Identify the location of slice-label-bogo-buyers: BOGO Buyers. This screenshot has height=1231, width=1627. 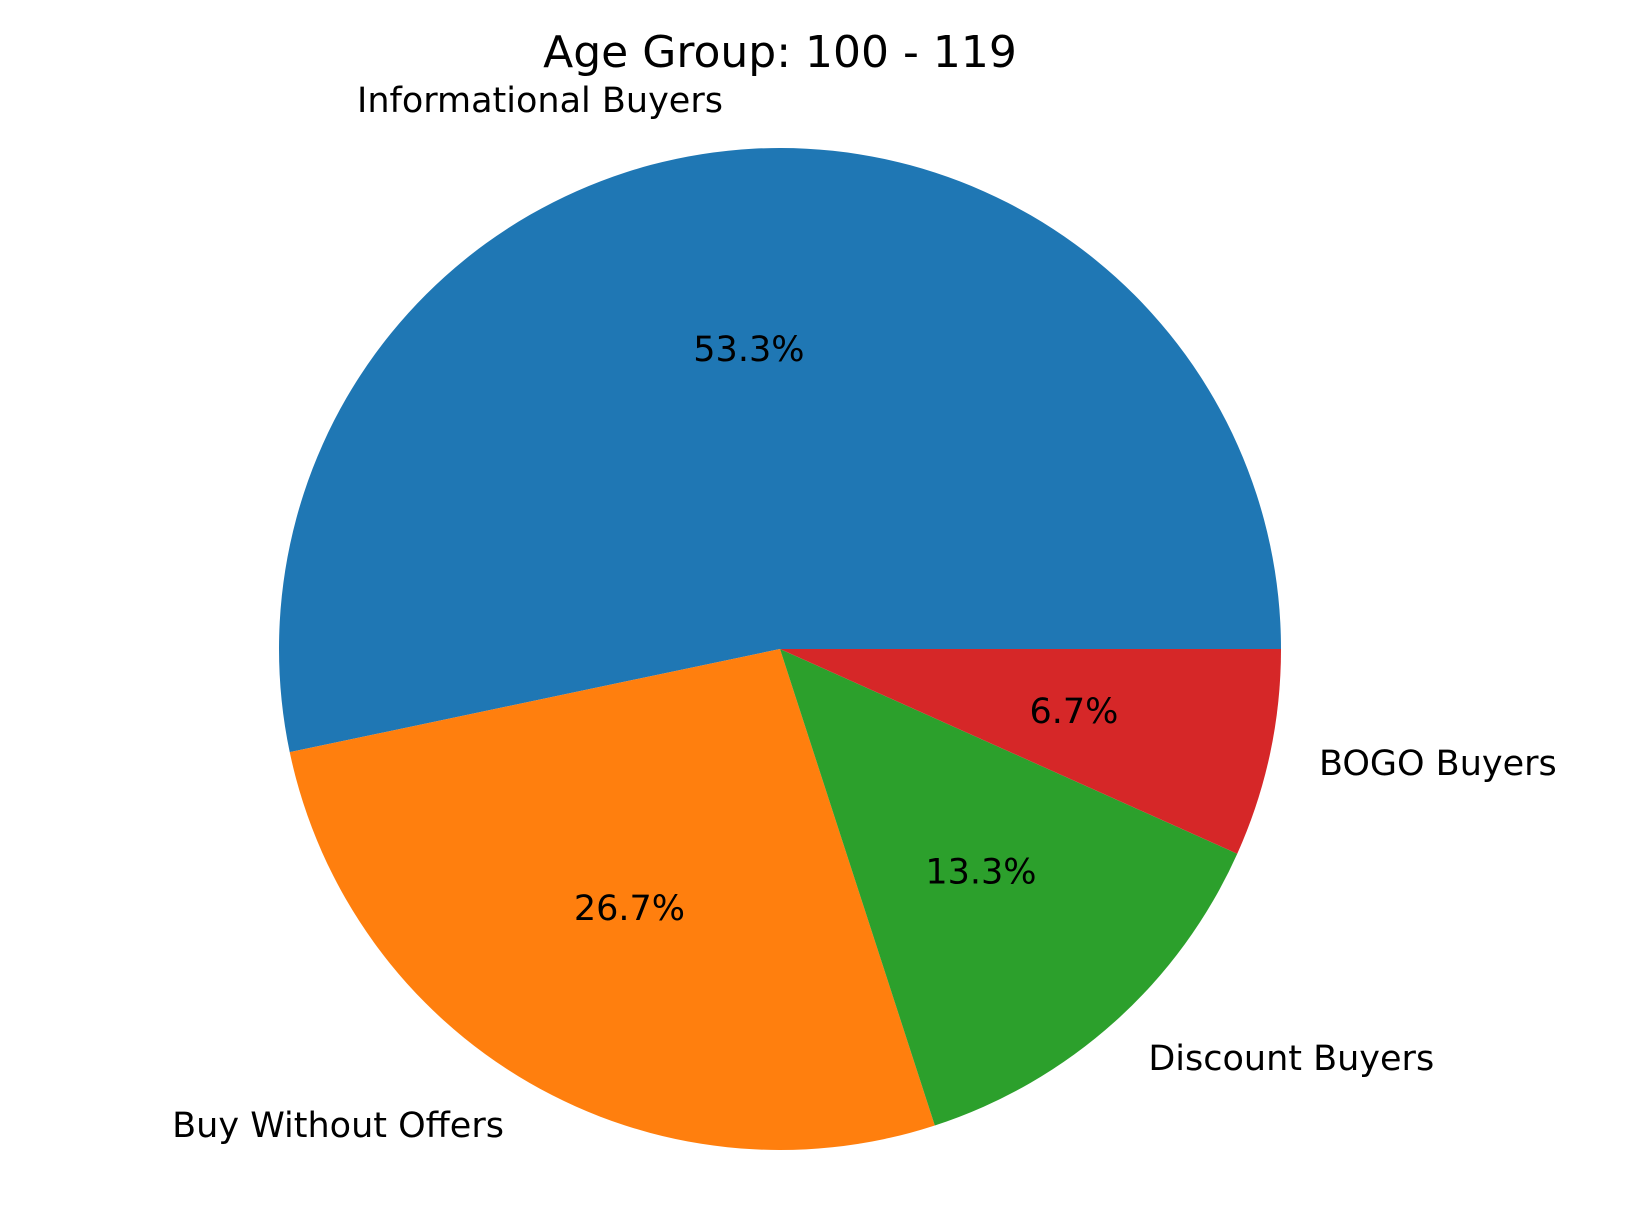
(1438, 764).